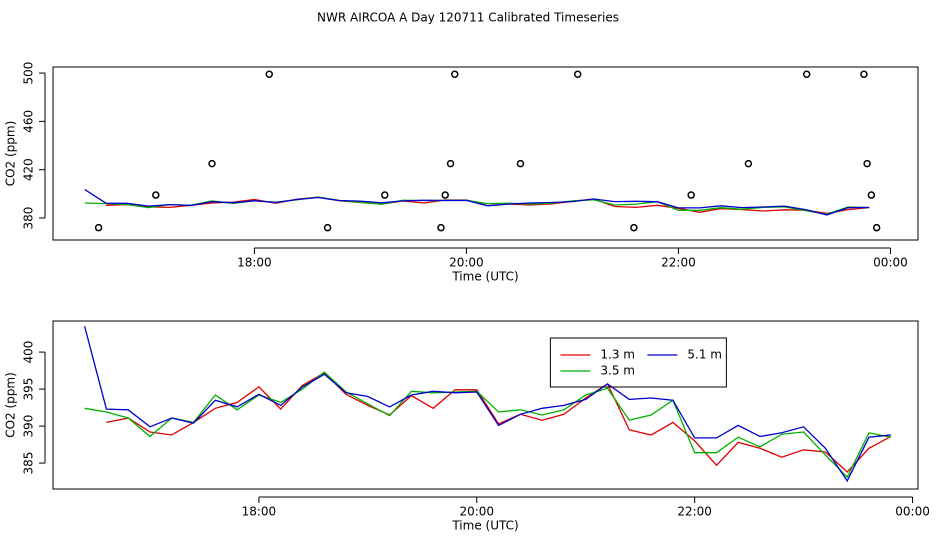 The width and height of the screenshot is (936, 540). I want to click on y-tick-label: 420, so click(29, 169).